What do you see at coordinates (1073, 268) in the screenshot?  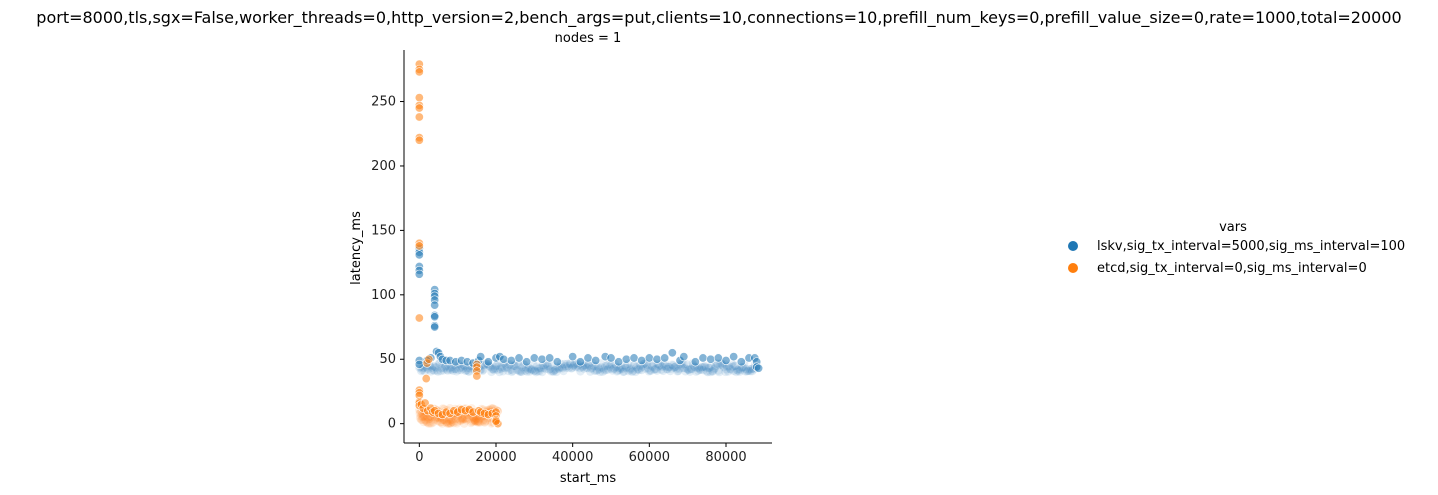 I see `legend-marker` at bounding box center [1073, 268].